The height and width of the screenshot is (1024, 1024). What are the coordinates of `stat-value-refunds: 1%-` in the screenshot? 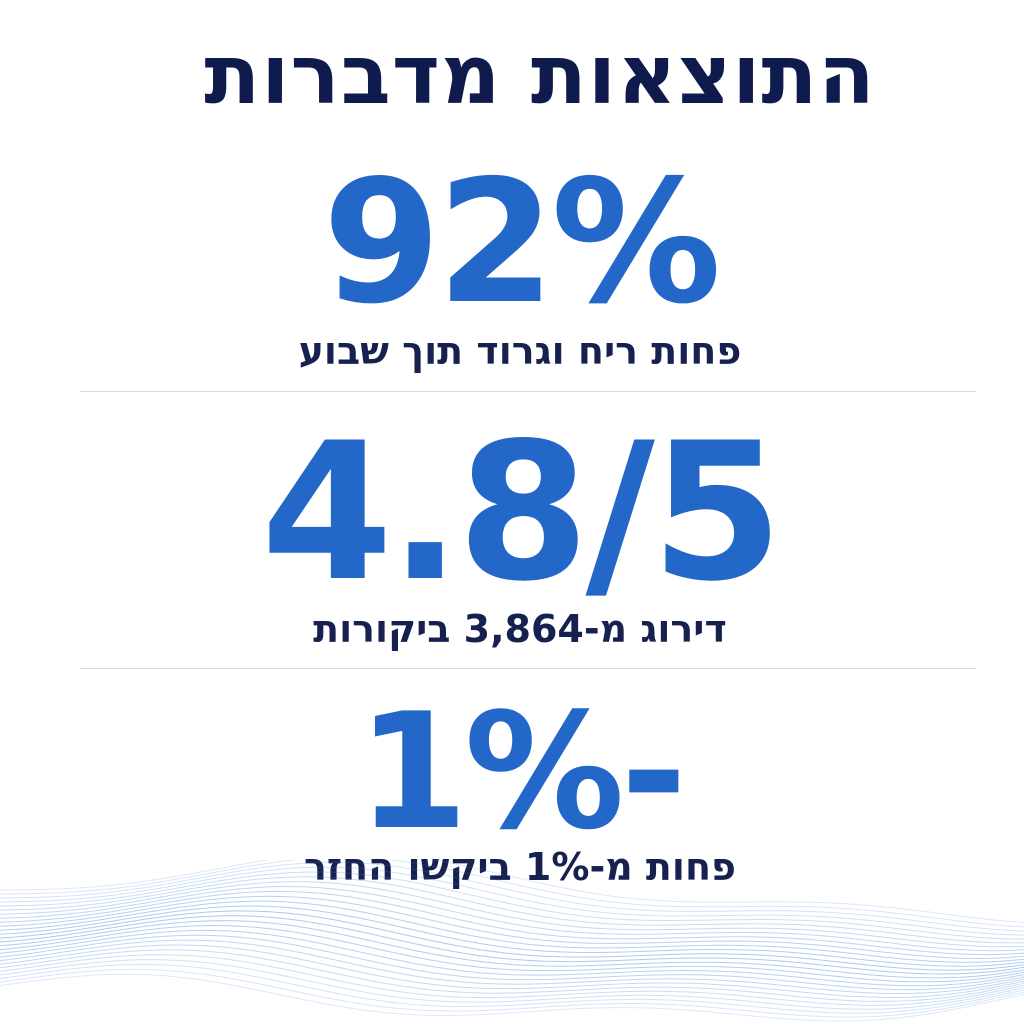 It's located at (521, 771).